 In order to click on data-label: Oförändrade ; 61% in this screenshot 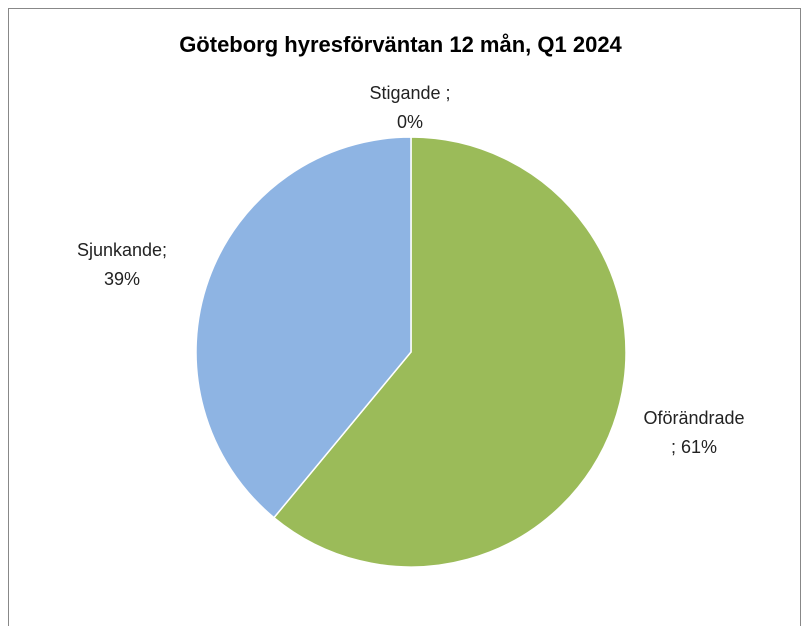, I will do `click(694, 432)`.